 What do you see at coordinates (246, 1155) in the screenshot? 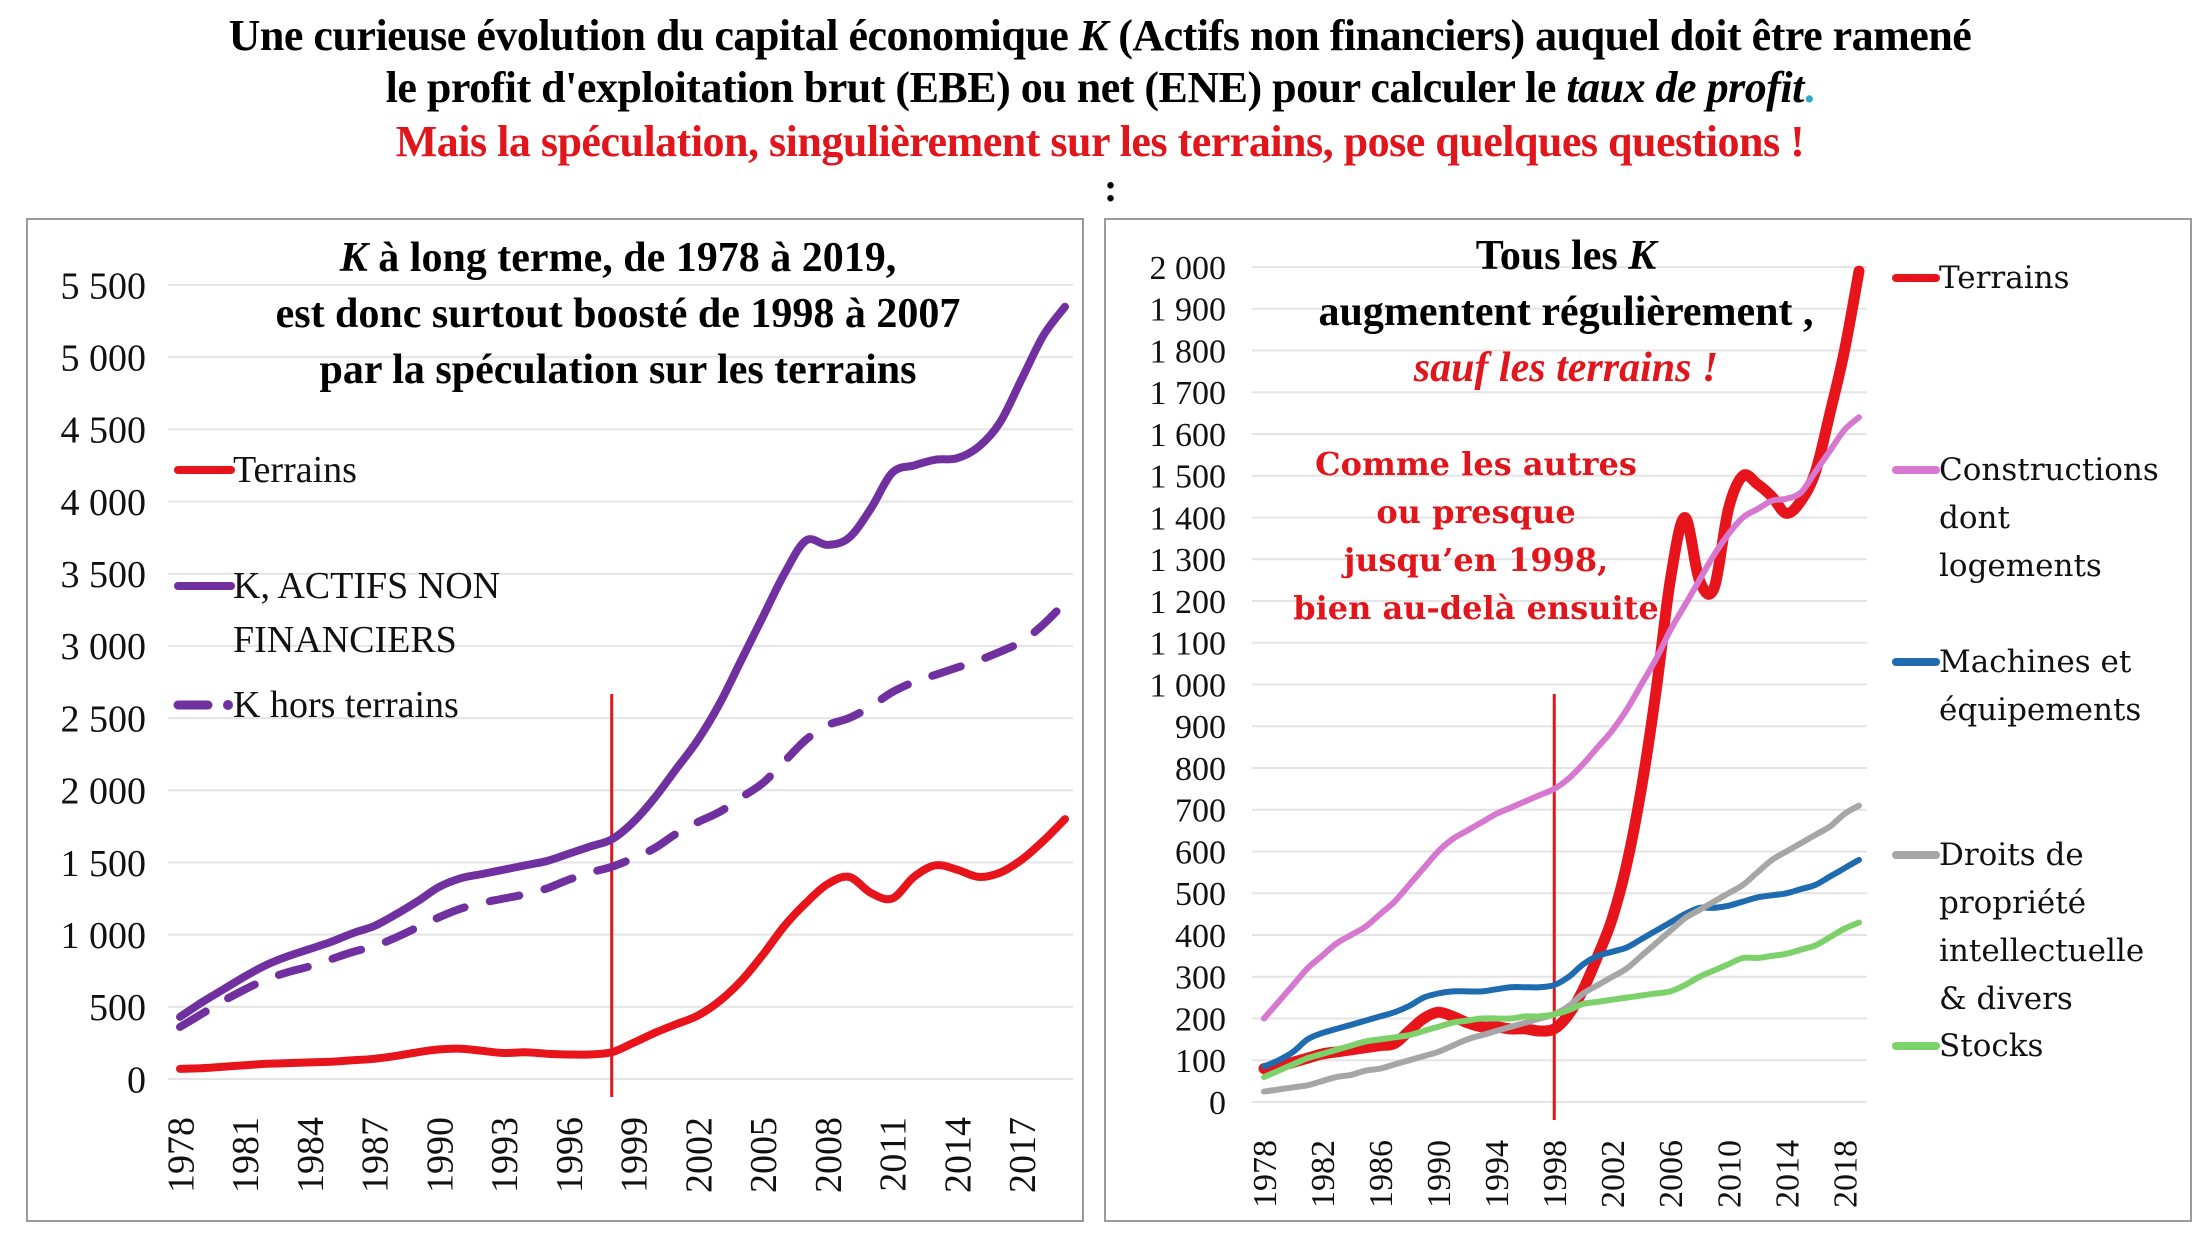
I see `x-tick-label: 1981` at bounding box center [246, 1155].